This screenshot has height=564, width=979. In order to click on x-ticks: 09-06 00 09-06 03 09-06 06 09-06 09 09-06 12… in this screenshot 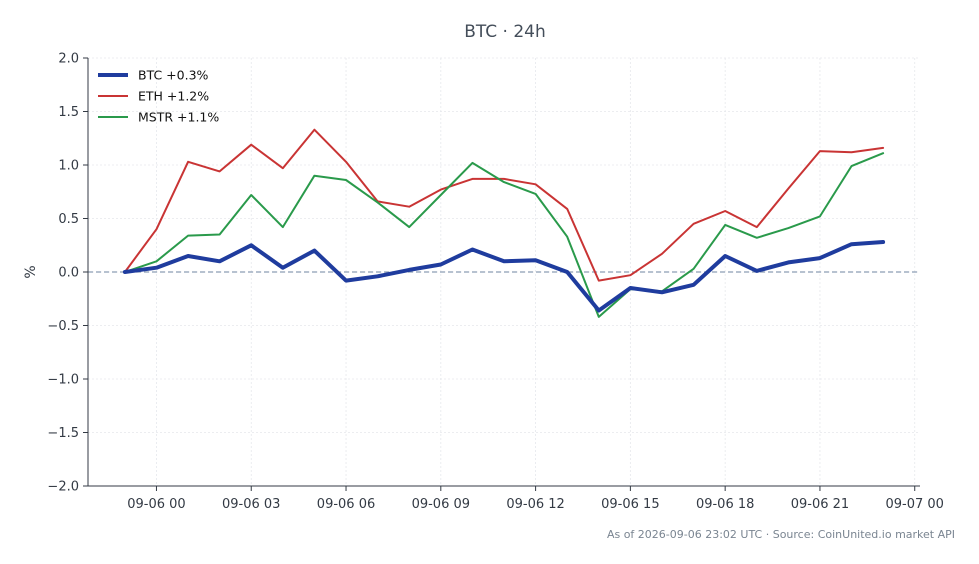, I will do `click(535, 499)`.